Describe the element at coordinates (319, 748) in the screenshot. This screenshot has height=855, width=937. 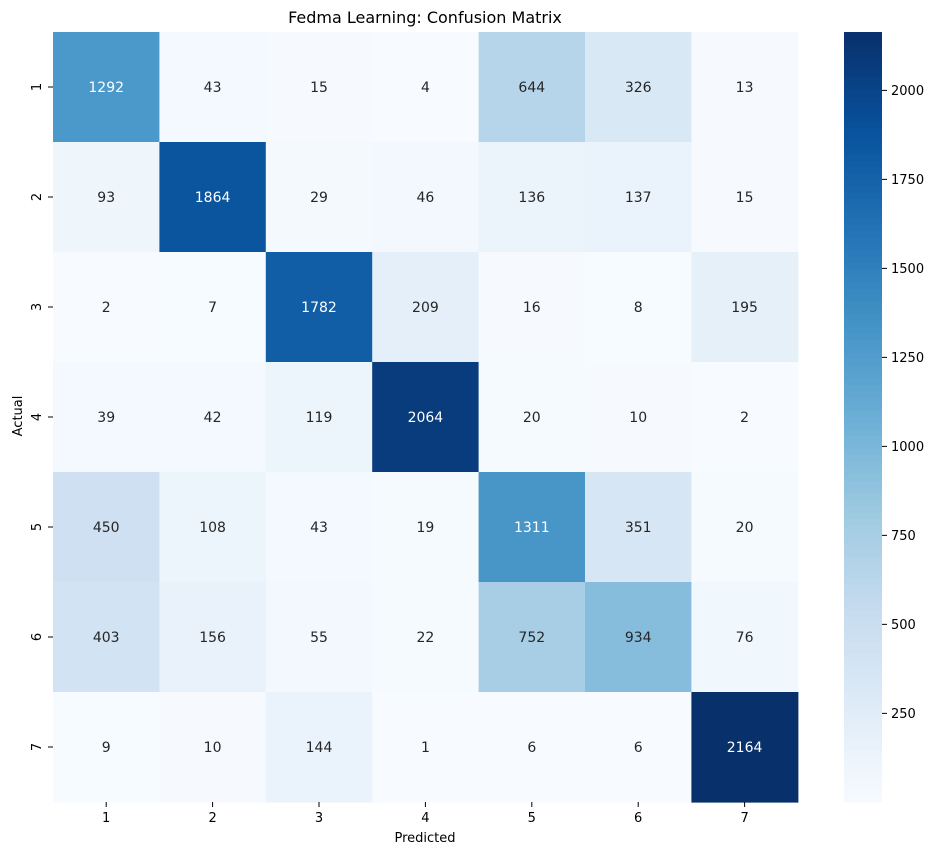
I see `cell-value-label: 144` at that location.